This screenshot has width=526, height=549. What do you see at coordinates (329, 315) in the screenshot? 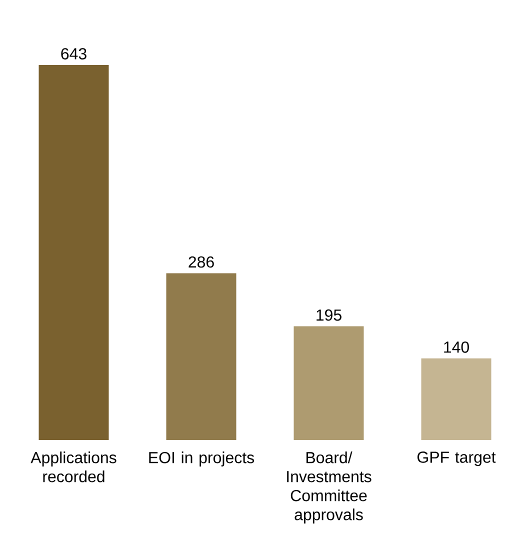
I see `data-label: 195` at bounding box center [329, 315].